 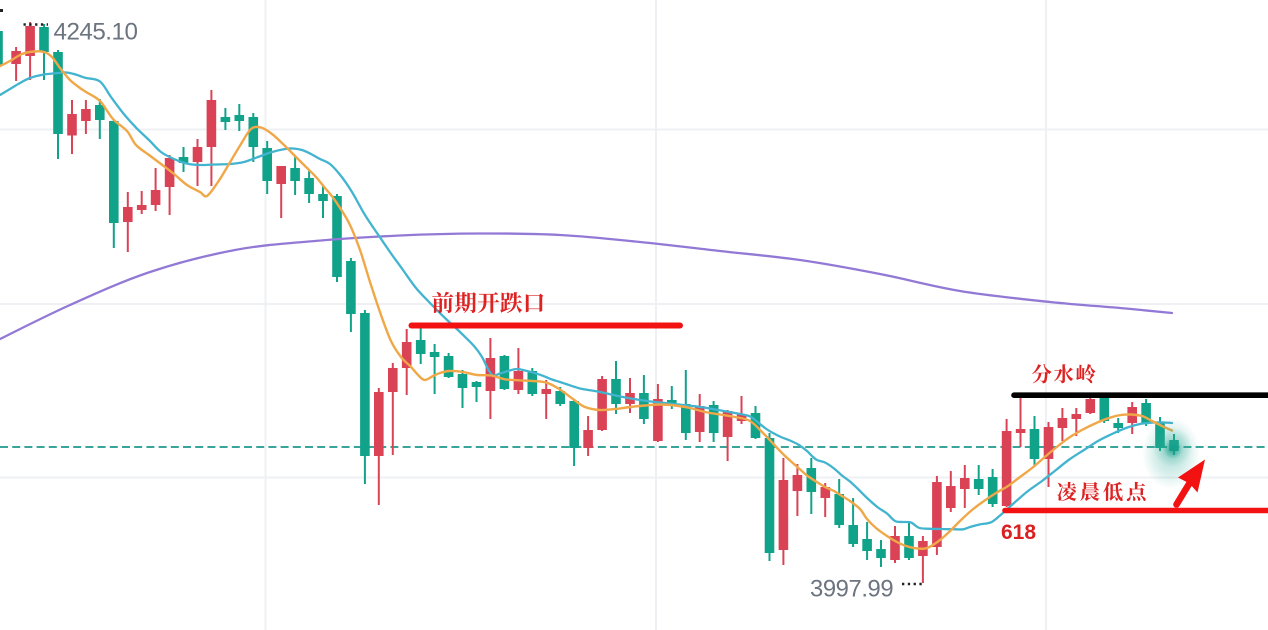 What do you see at coordinates (1018, 532) in the screenshot?
I see `svg-text: 618` at bounding box center [1018, 532].